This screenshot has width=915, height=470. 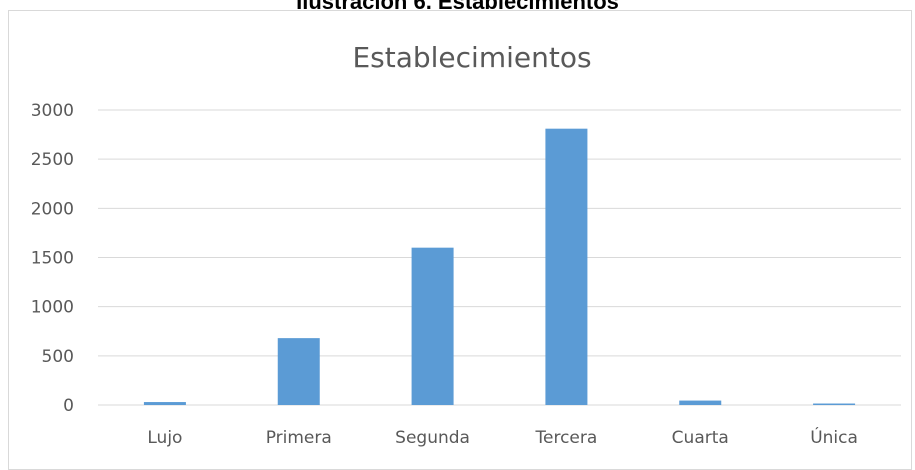 What do you see at coordinates (52, 111) in the screenshot?
I see `y-tick-label: 3000` at bounding box center [52, 111].